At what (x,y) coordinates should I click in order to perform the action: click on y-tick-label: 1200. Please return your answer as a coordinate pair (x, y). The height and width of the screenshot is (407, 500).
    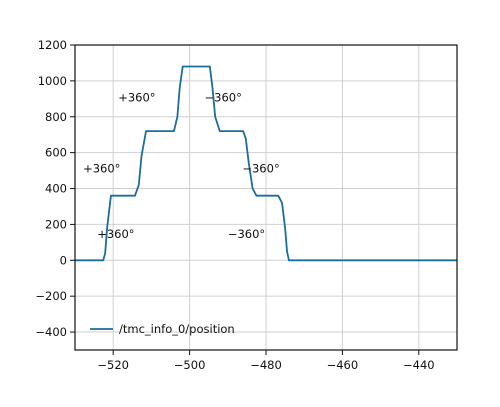
    Looking at the image, I should click on (52, 45).